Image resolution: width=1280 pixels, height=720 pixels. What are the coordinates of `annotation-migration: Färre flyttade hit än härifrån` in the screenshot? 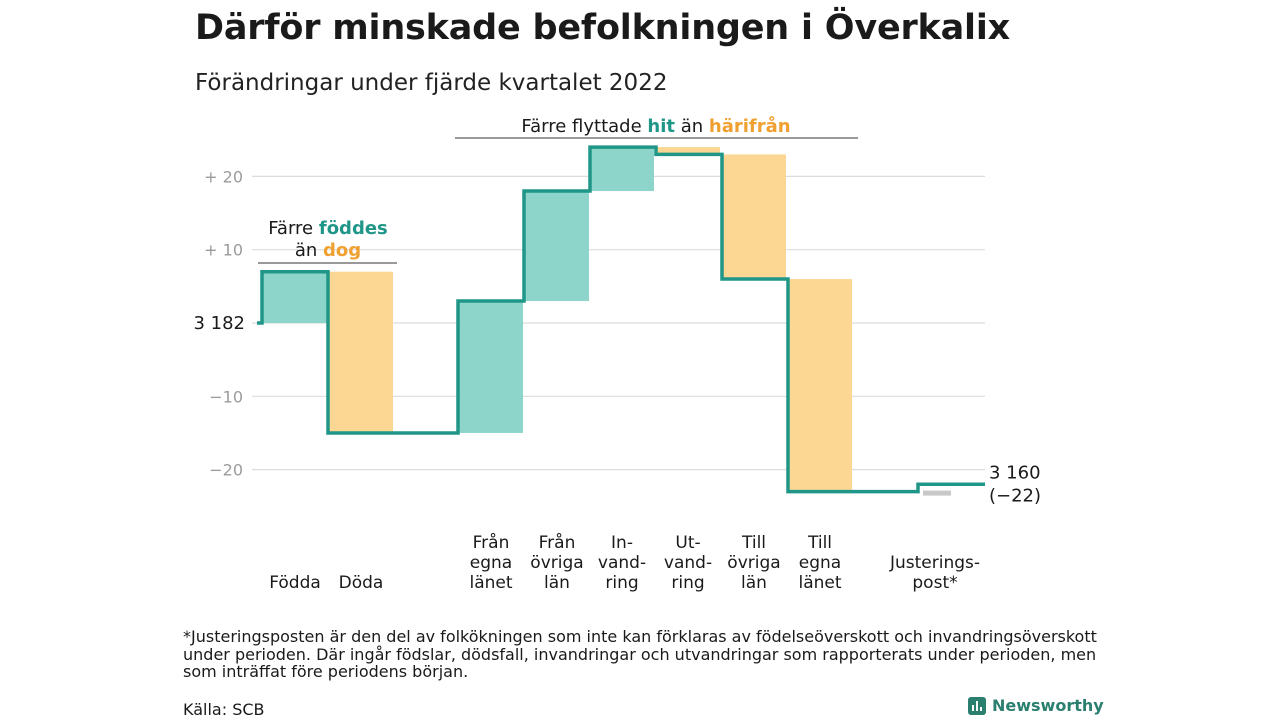 It's located at (655, 126).